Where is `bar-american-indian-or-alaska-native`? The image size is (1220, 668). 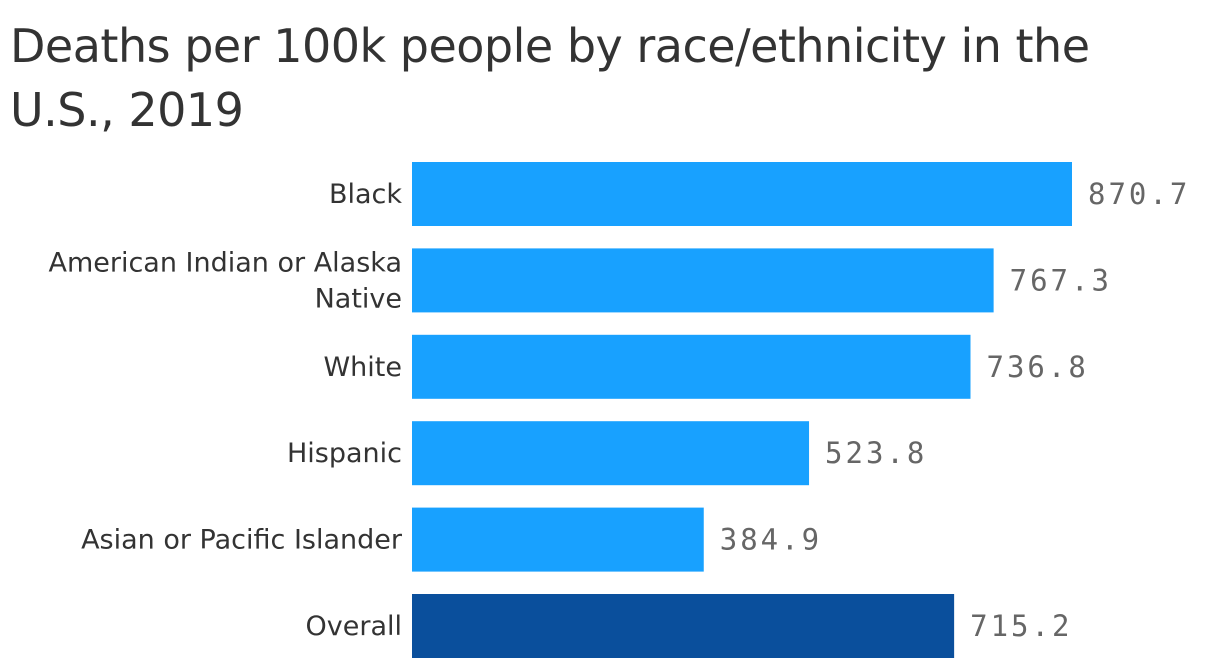
bar-american-indian-or-alaska-native is located at coordinates (703, 280).